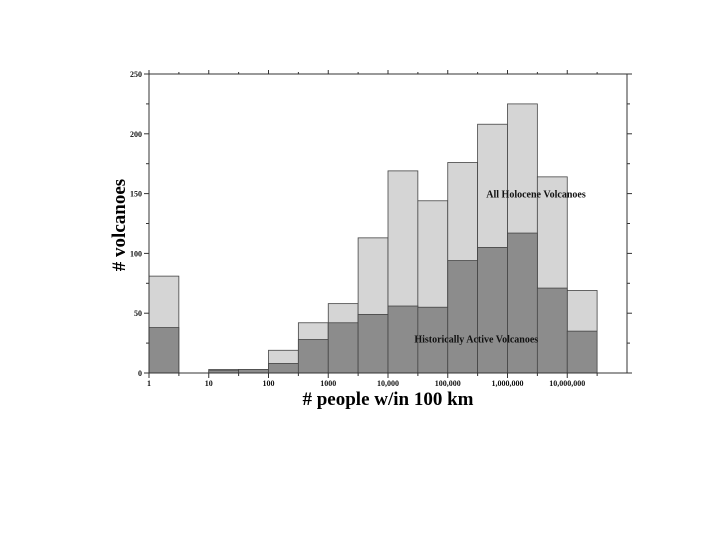 The image size is (720, 540). I want to click on x-tick-label: 1000, so click(328, 383).